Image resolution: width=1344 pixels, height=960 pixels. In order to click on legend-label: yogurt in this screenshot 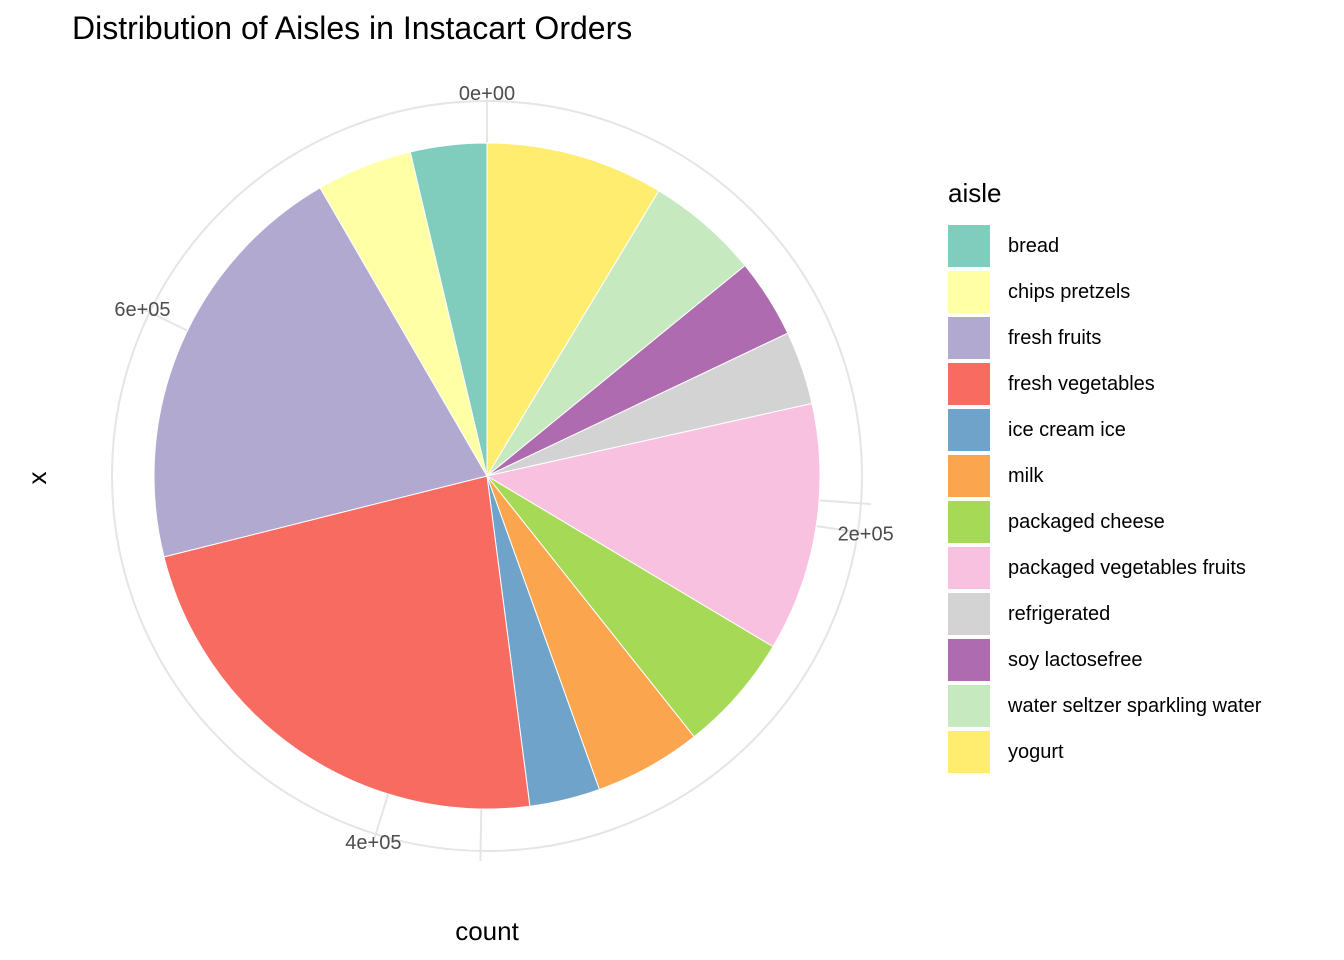, I will do `click(1036, 751)`.